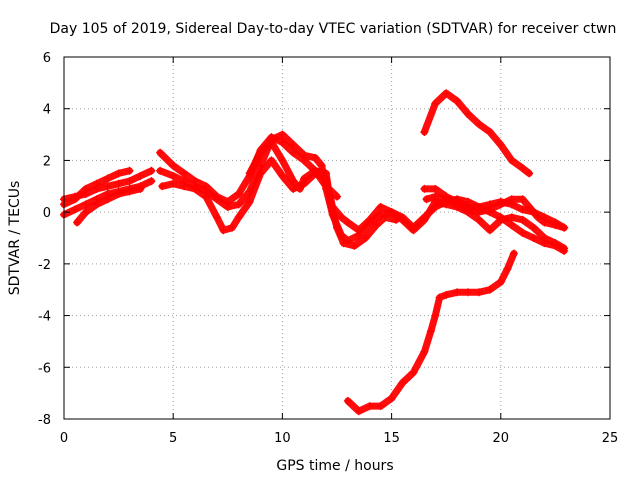  What do you see at coordinates (44, 420) in the screenshot?
I see `y-tick-label: -8` at bounding box center [44, 420].